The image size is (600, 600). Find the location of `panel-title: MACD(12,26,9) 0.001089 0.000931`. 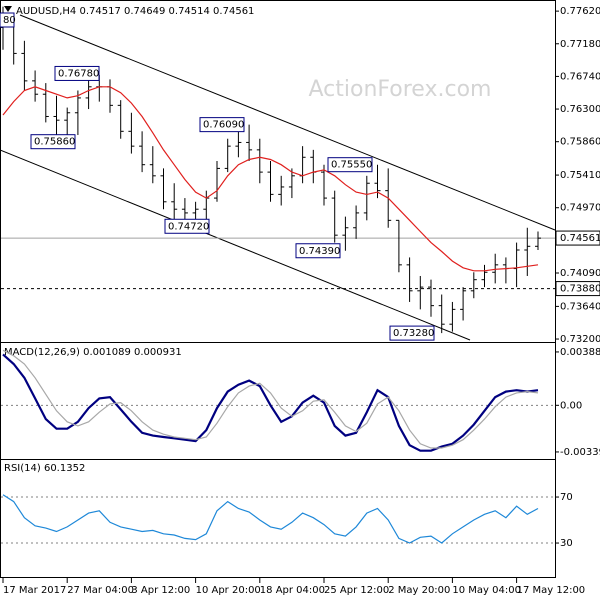

panel-title: MACD(12,26,9) 0.001089 0.000931 is located at coordinates (93, 352).